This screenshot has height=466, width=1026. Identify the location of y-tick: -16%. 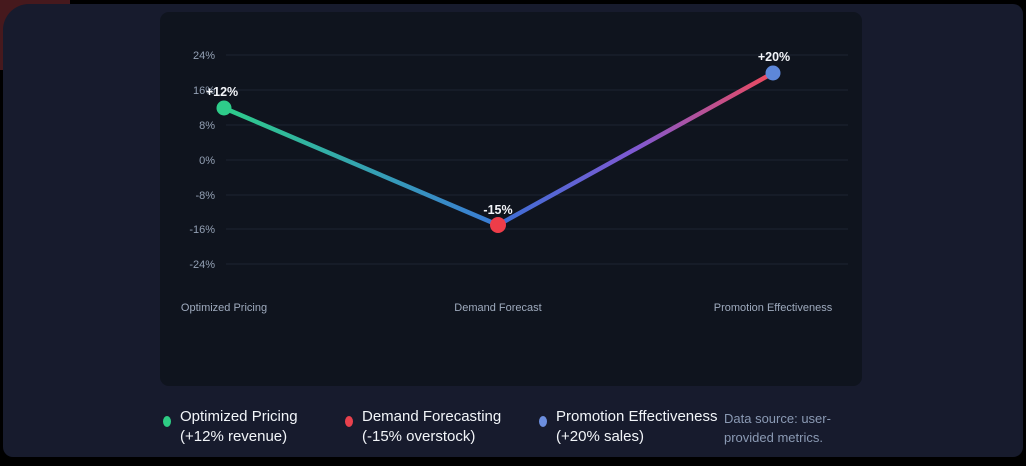
(202, 230).